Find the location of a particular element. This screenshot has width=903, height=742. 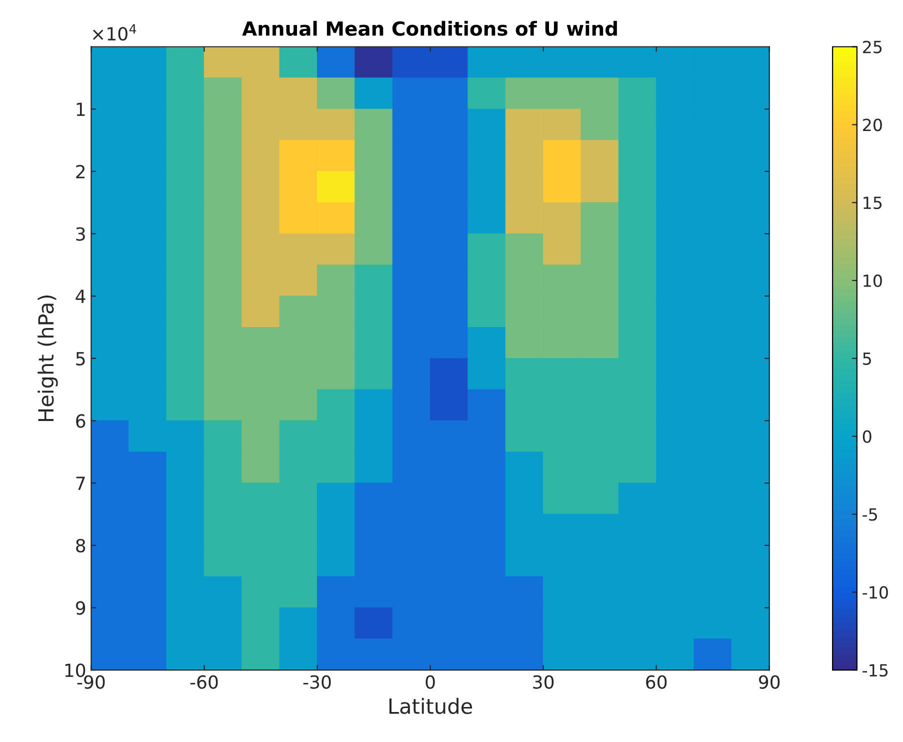

y-tick-label: 3 is located at coordinates (80, 234).